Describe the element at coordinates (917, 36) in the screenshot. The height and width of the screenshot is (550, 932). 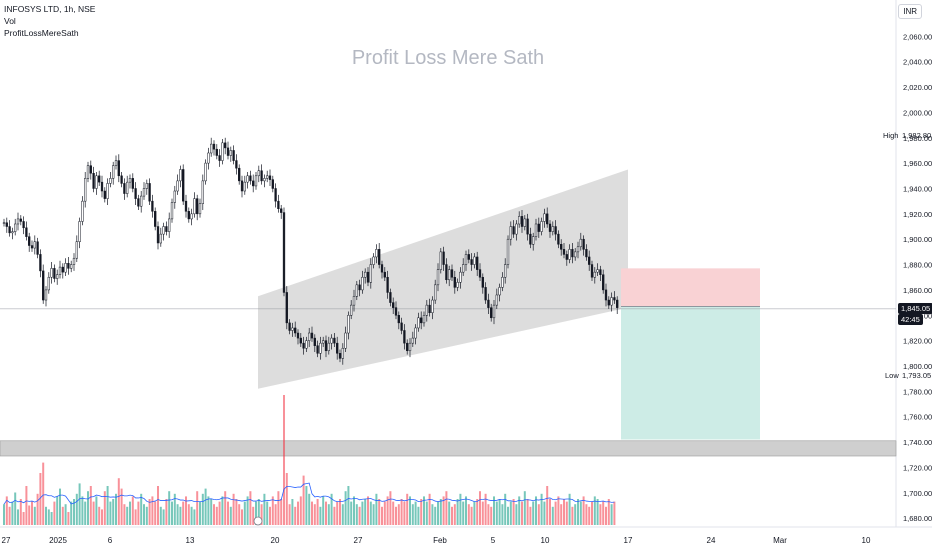
I see `price-tick-label: 2,060.00` at that location.